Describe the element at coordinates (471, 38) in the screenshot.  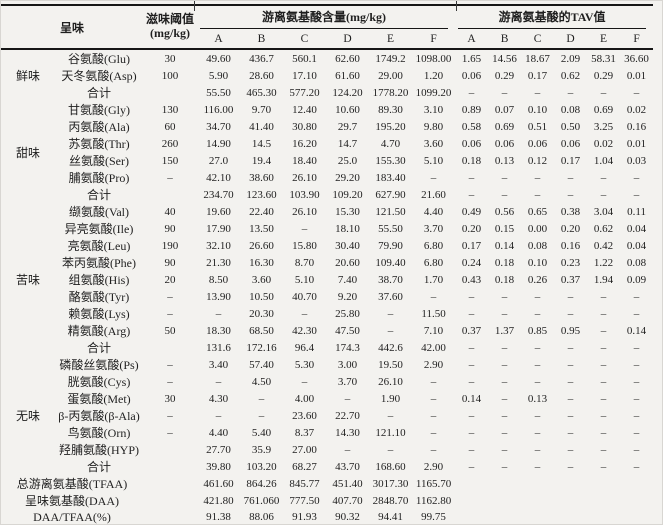
I see `col-header-tav-sample-A: A` at that location.